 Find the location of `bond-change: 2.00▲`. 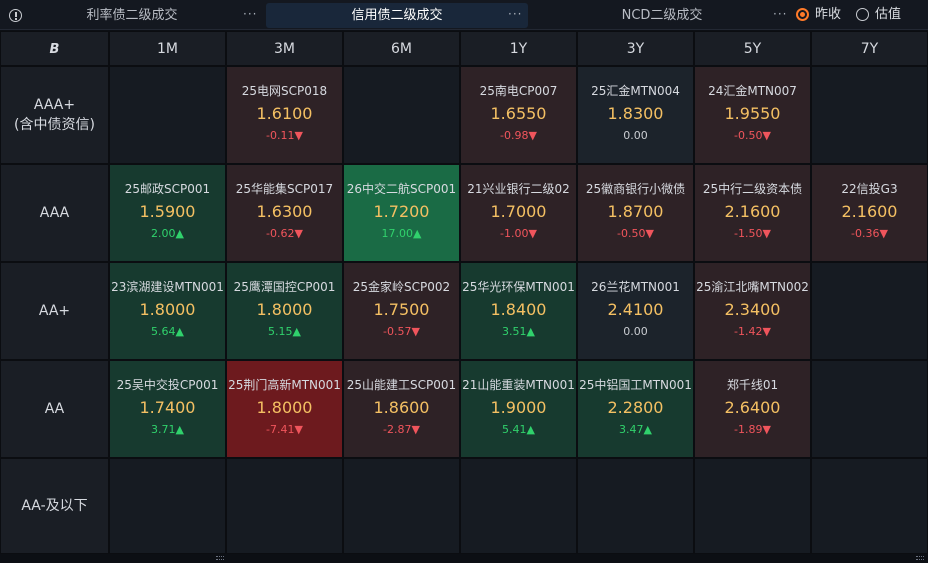

bond-change: 2.00▲ is located at coordinates (167, 233).